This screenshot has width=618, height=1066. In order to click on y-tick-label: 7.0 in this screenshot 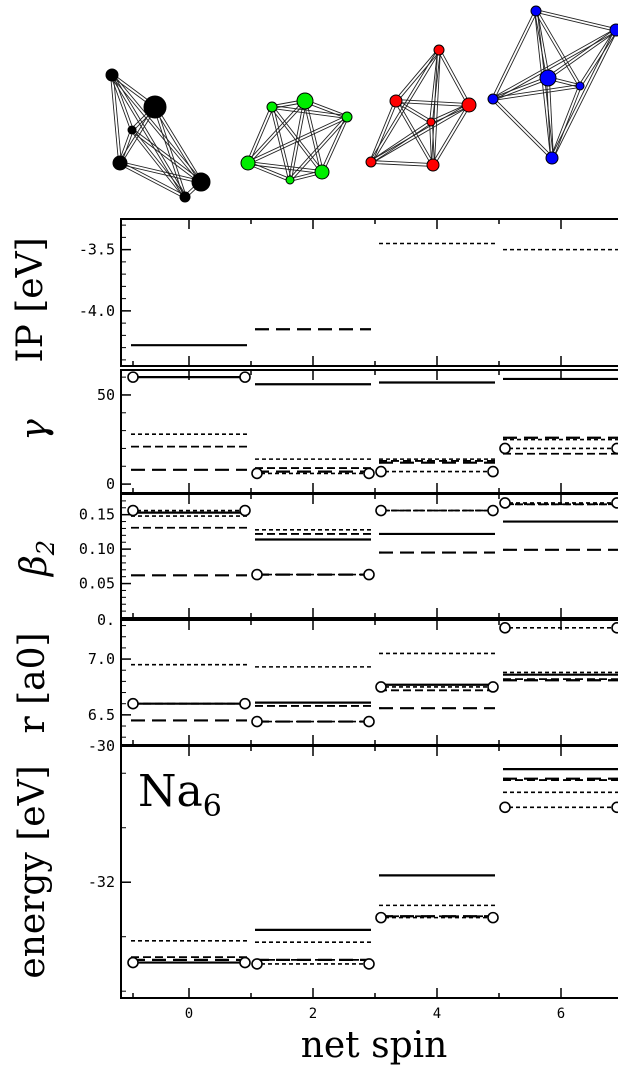, I will do `click(101, 659)`.